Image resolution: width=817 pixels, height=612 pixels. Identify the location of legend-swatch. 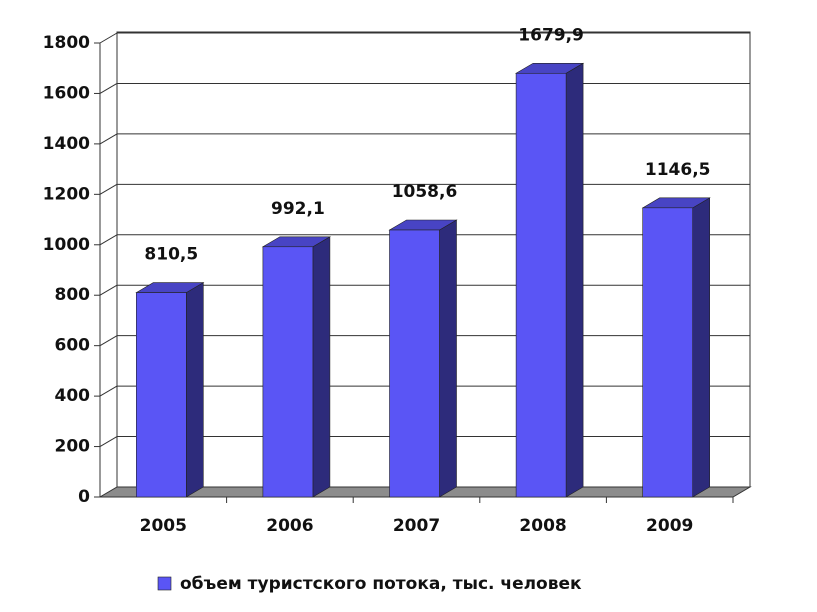
(164, 583).